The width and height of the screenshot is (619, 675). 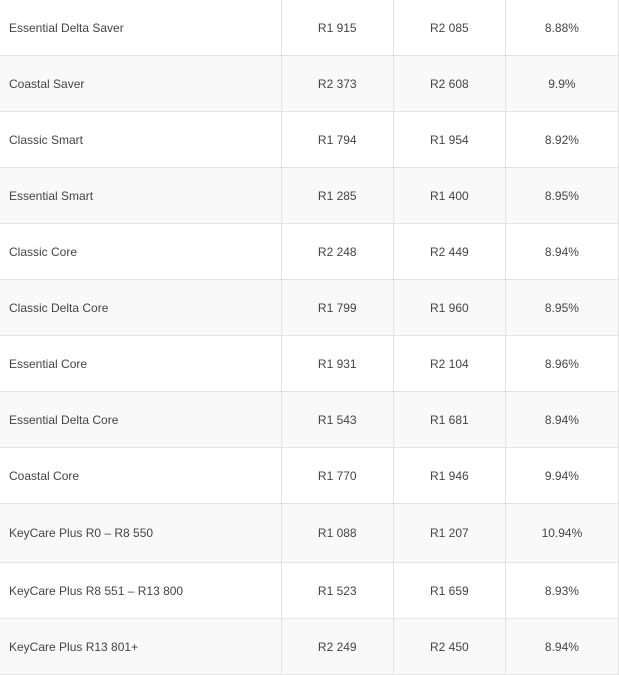 I want to click on price-cell: R1 770, so click(x=337, y=475).